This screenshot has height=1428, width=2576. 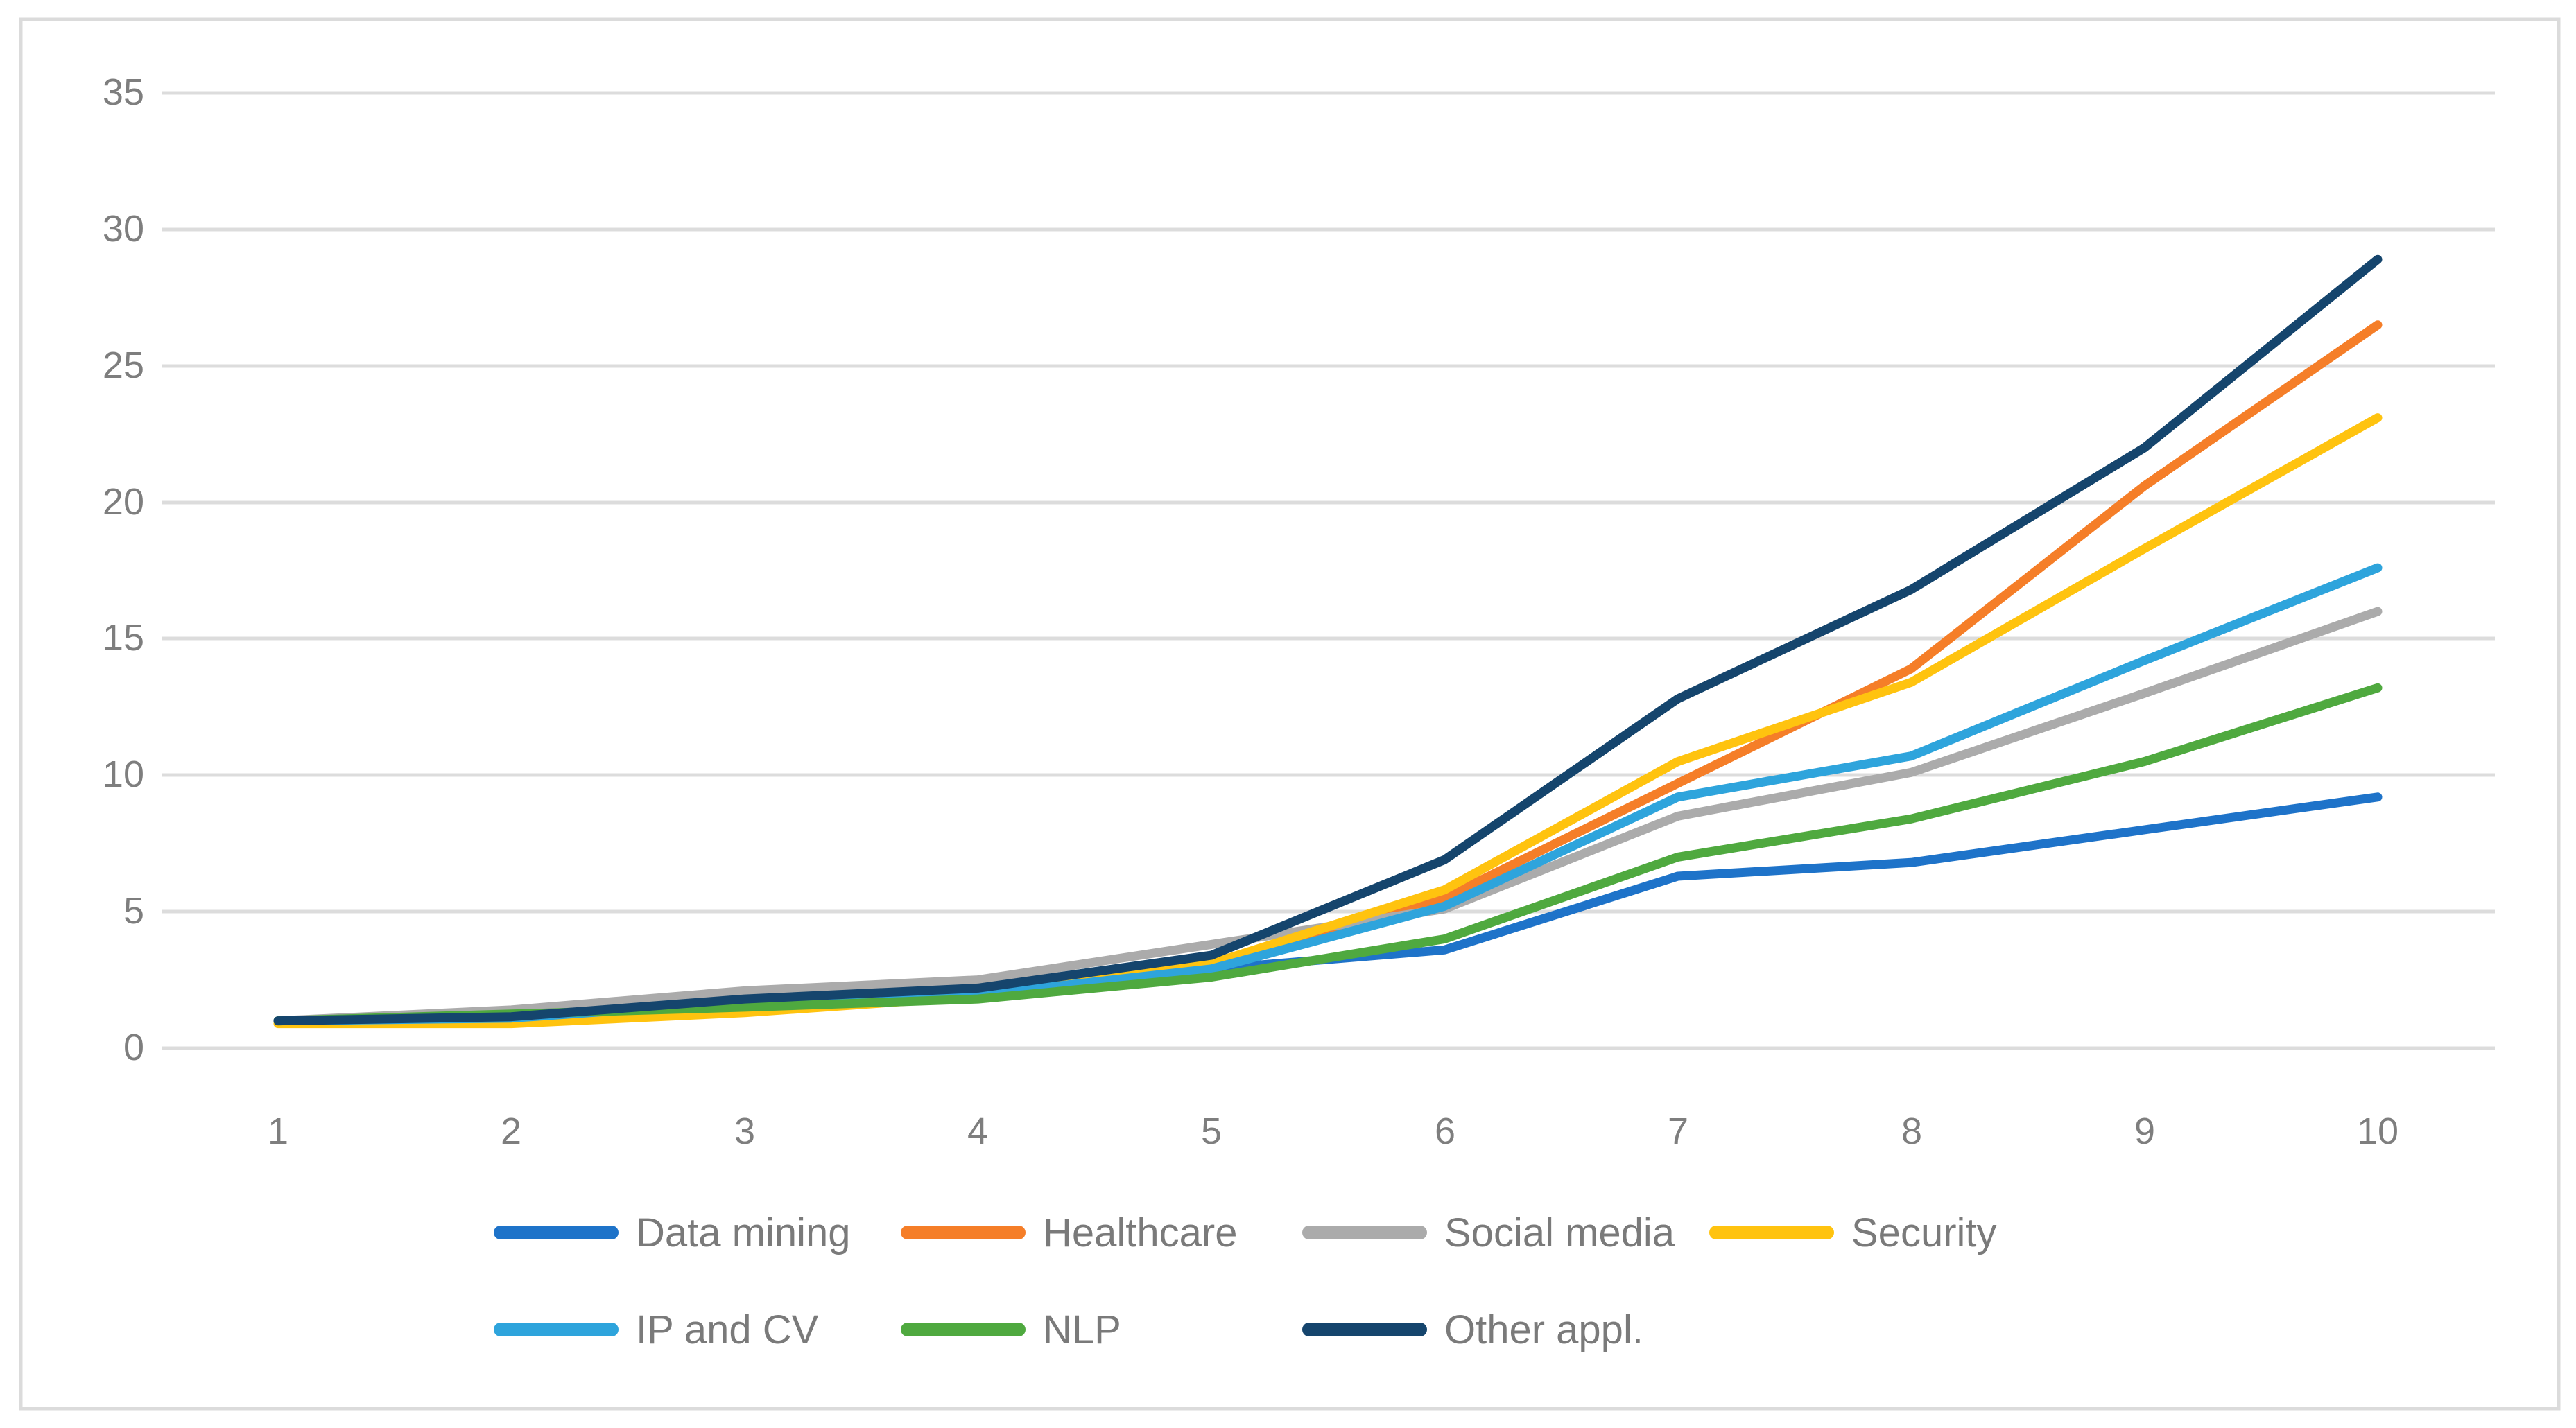 I want to click on y-tick-15: 15, so click(x=123, y=638).